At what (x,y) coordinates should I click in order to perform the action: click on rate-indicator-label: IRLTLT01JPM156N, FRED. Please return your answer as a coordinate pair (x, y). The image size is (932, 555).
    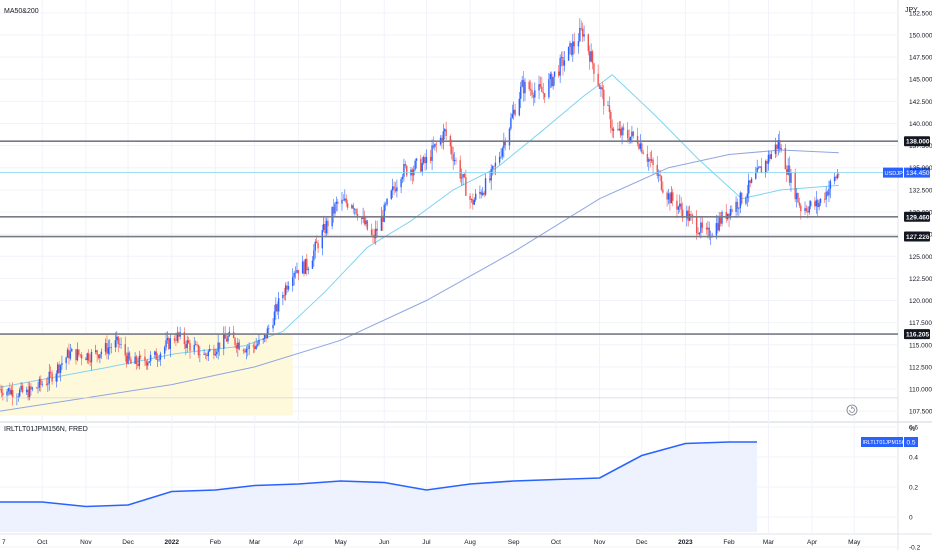
    Looking at the image, I should click on (46, 429).